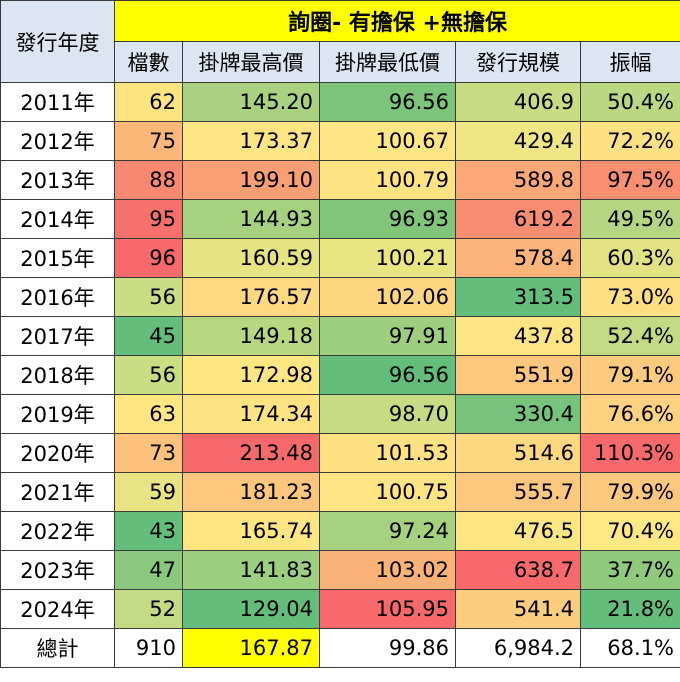  What do you see at coordinates (387, 219) in the screenshot?
I see `min-price-cell: 96.93` at bounding box center [387, 219].